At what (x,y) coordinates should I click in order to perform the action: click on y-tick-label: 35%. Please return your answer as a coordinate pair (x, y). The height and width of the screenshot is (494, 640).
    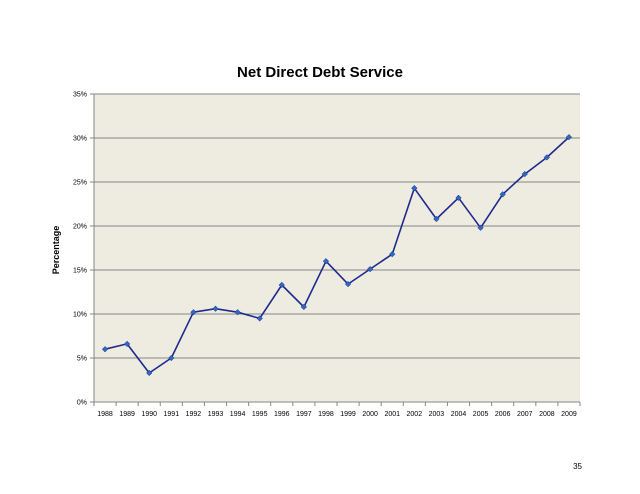
    Looking at the image, I should click on (80, 95).